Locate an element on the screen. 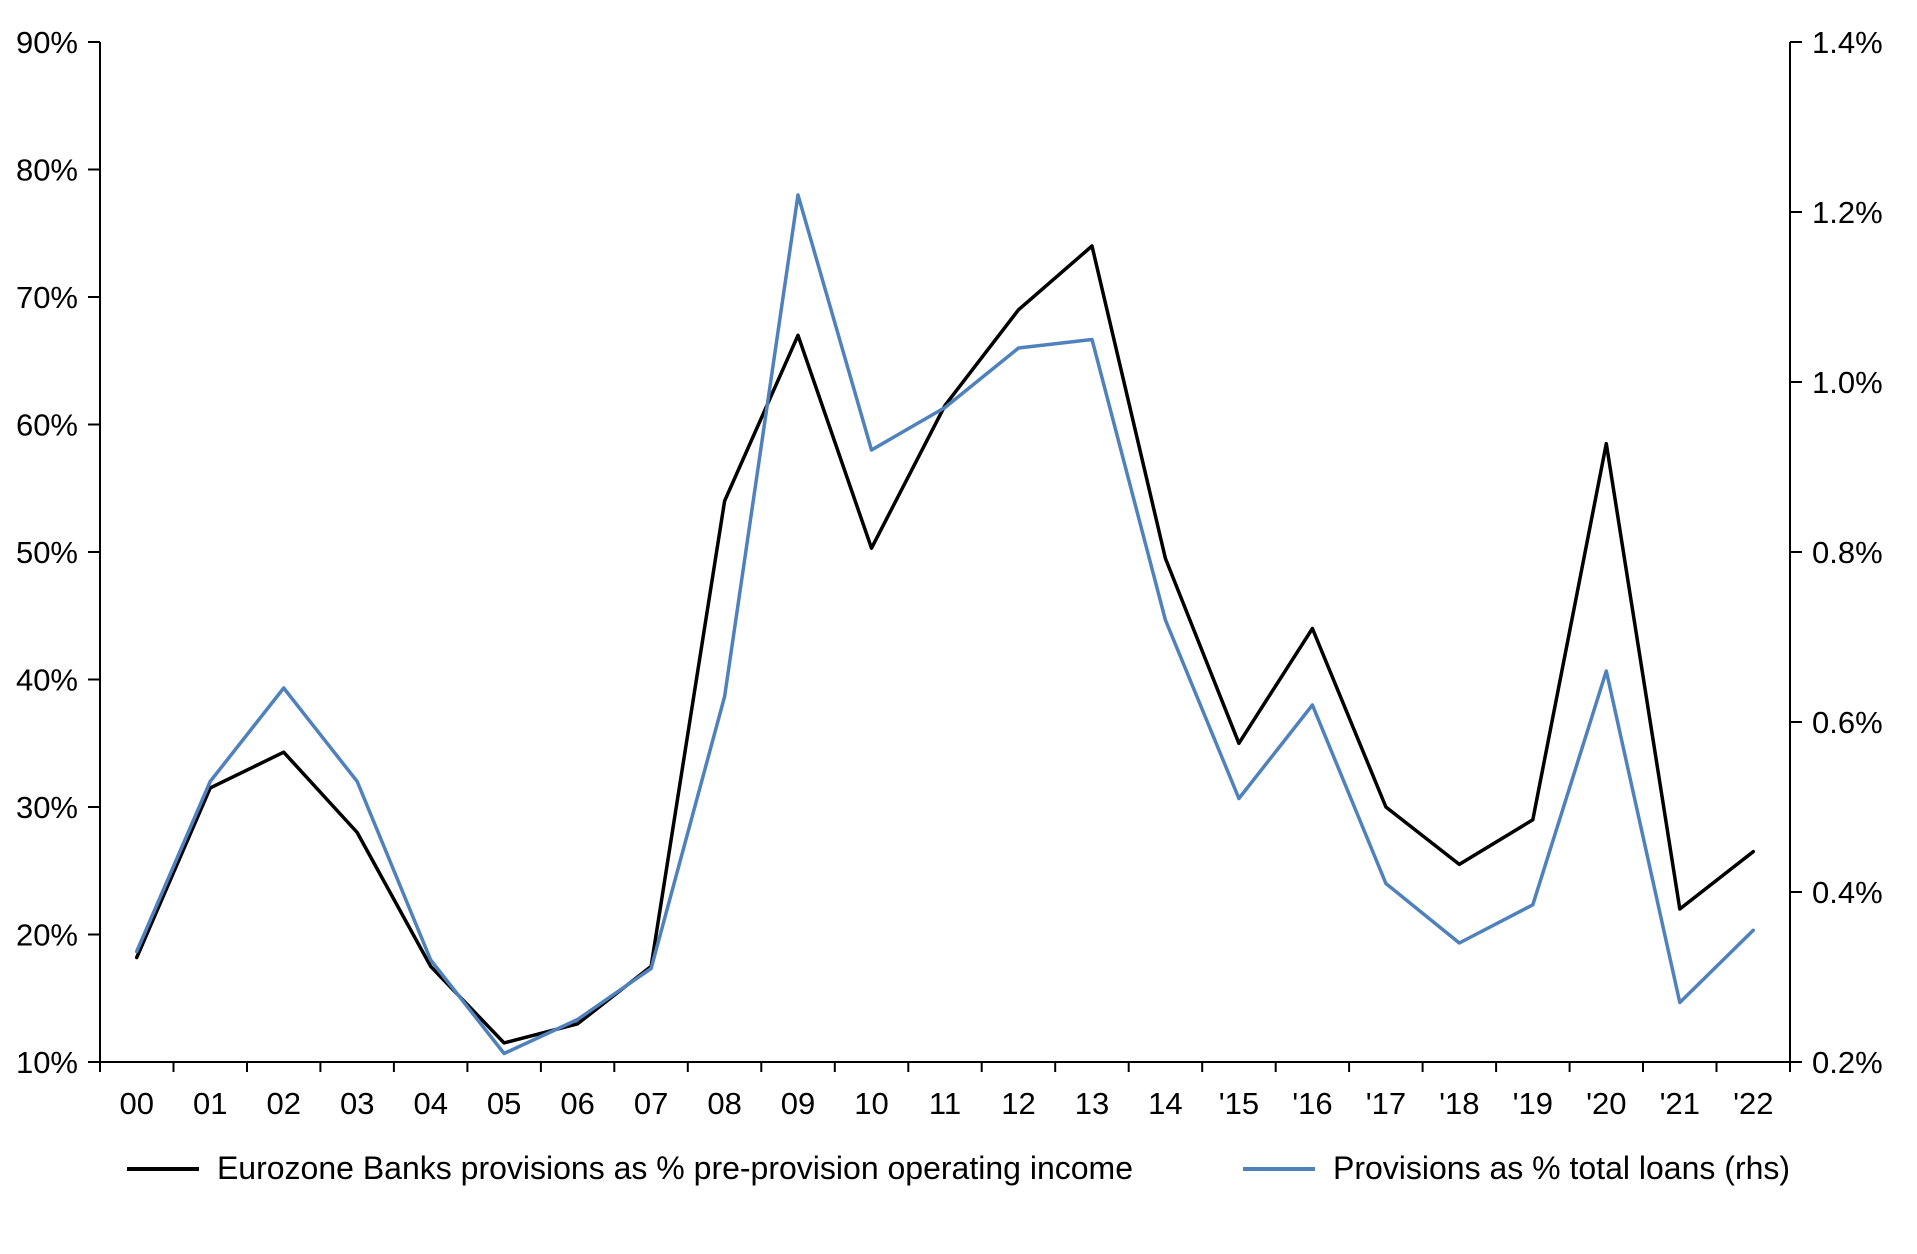 Image resolution: width=1917 pixels, height=1254 pixels. svg-text: '15 is located at coordinates (1239, 1103).